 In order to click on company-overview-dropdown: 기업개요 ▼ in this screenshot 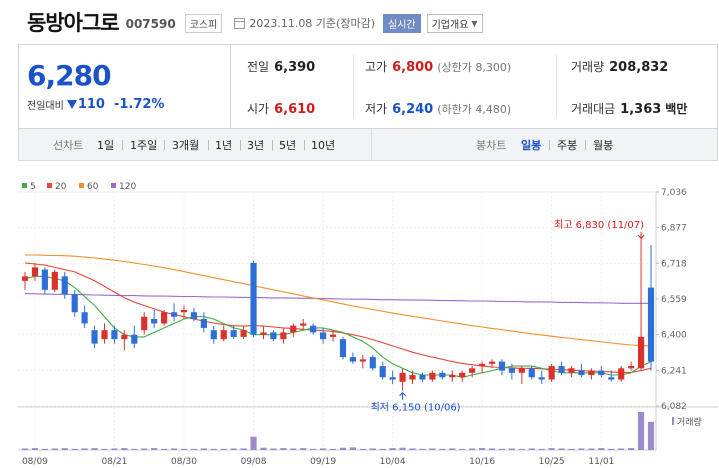, I will do `click(454, 23)`.